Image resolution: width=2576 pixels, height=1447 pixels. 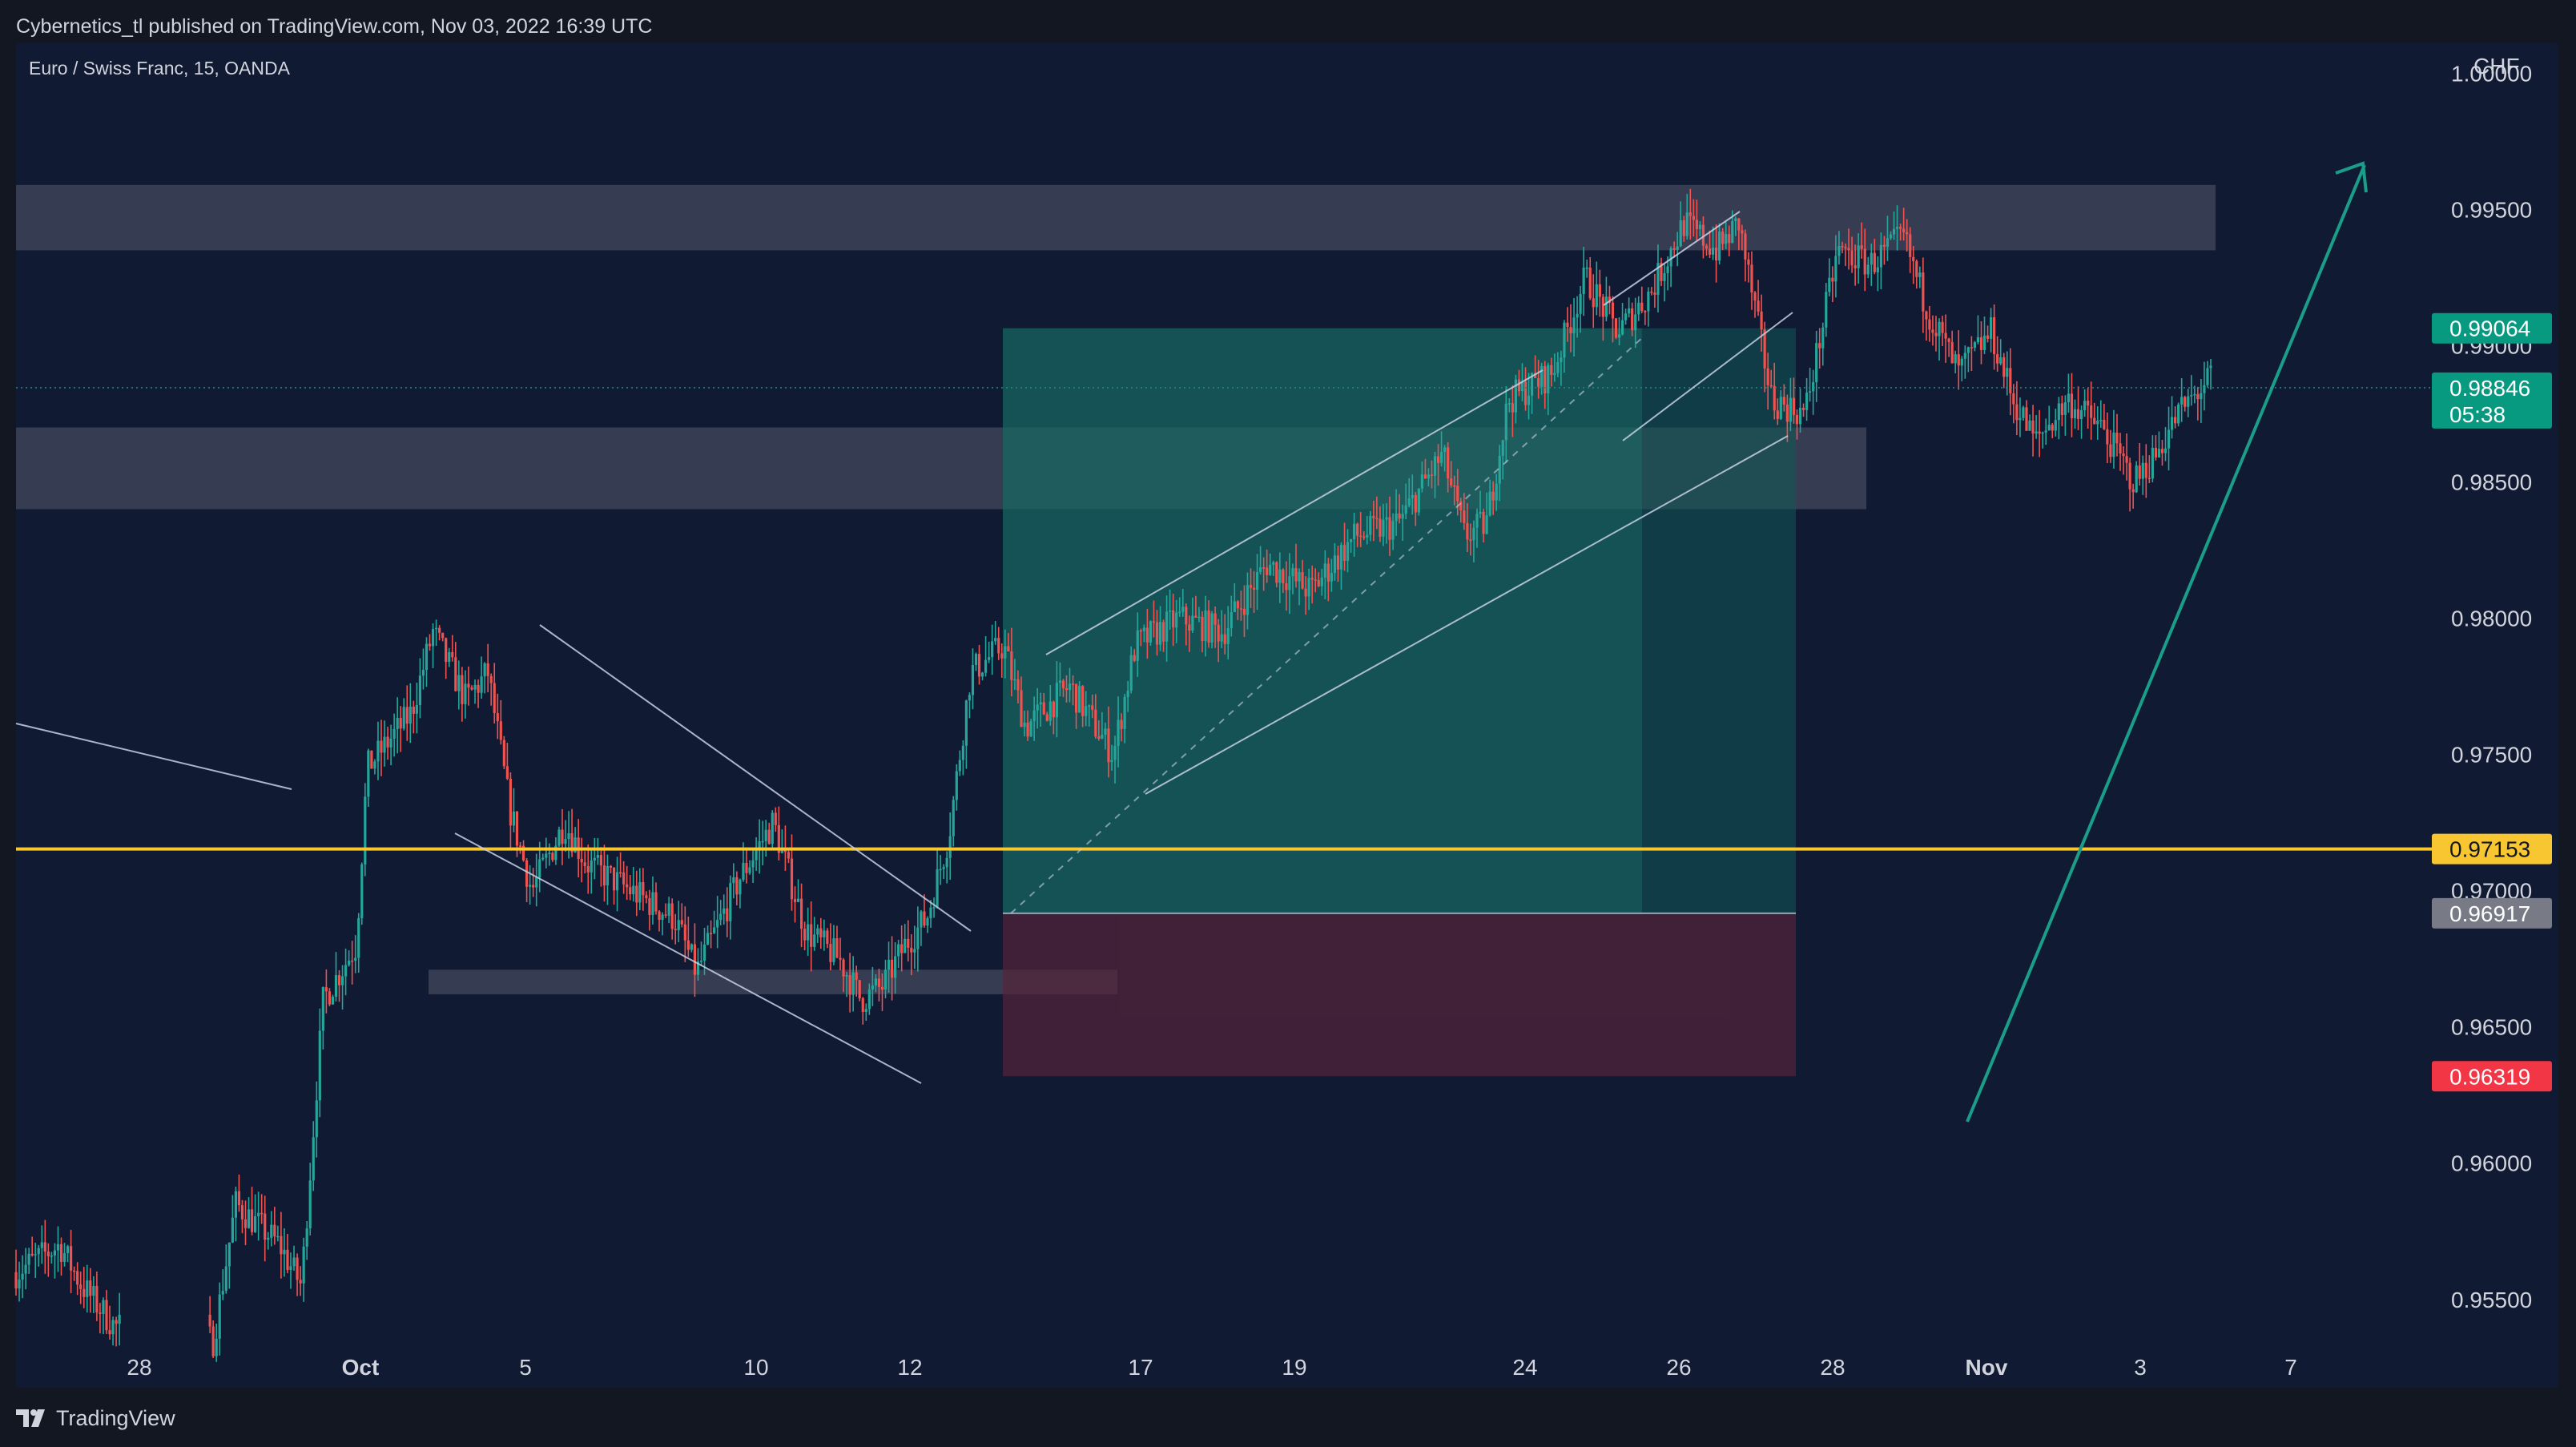 I want to click on price-tag-target: 0.99064, so click(x=2492, y=328).